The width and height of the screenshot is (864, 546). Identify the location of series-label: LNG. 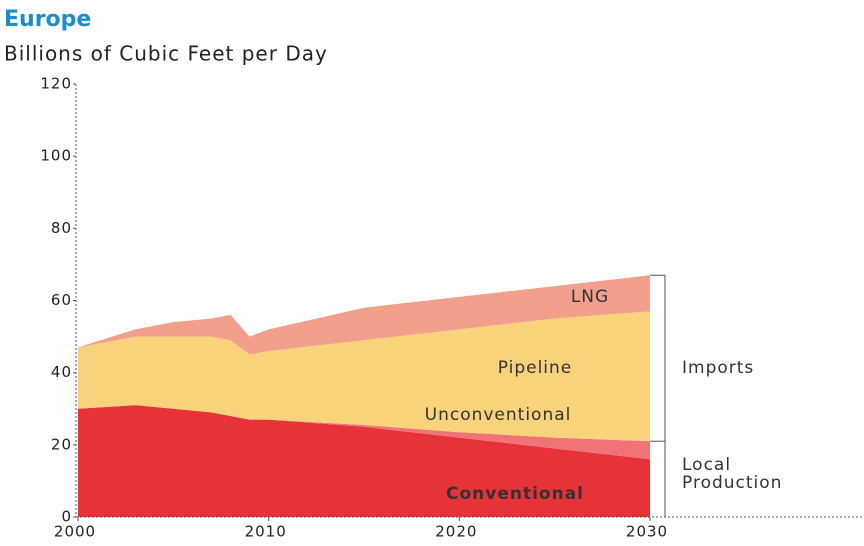
(590, 297).